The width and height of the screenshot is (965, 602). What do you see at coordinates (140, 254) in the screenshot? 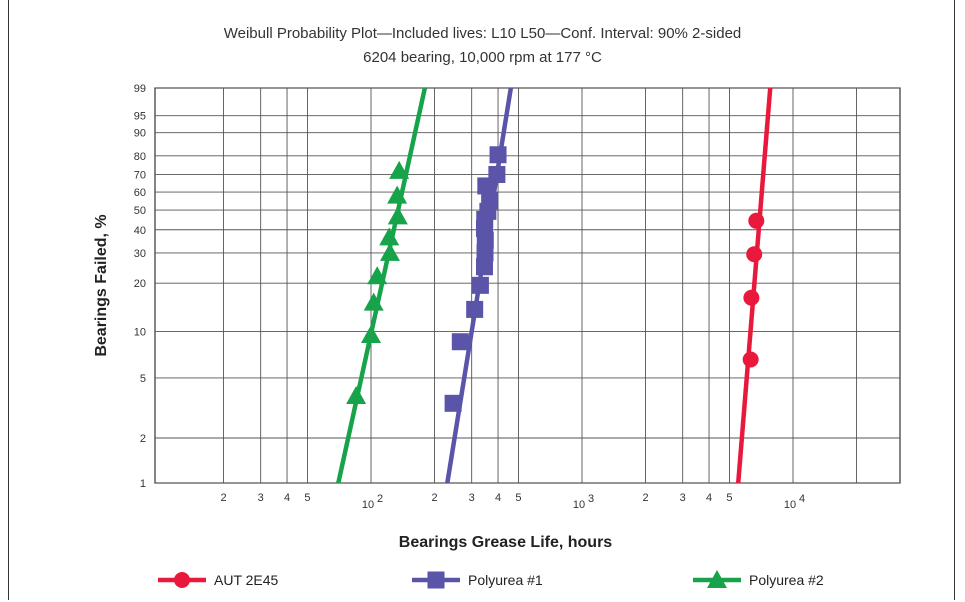
I see `y-tick-label: 30` at bounding box center [140, 254].